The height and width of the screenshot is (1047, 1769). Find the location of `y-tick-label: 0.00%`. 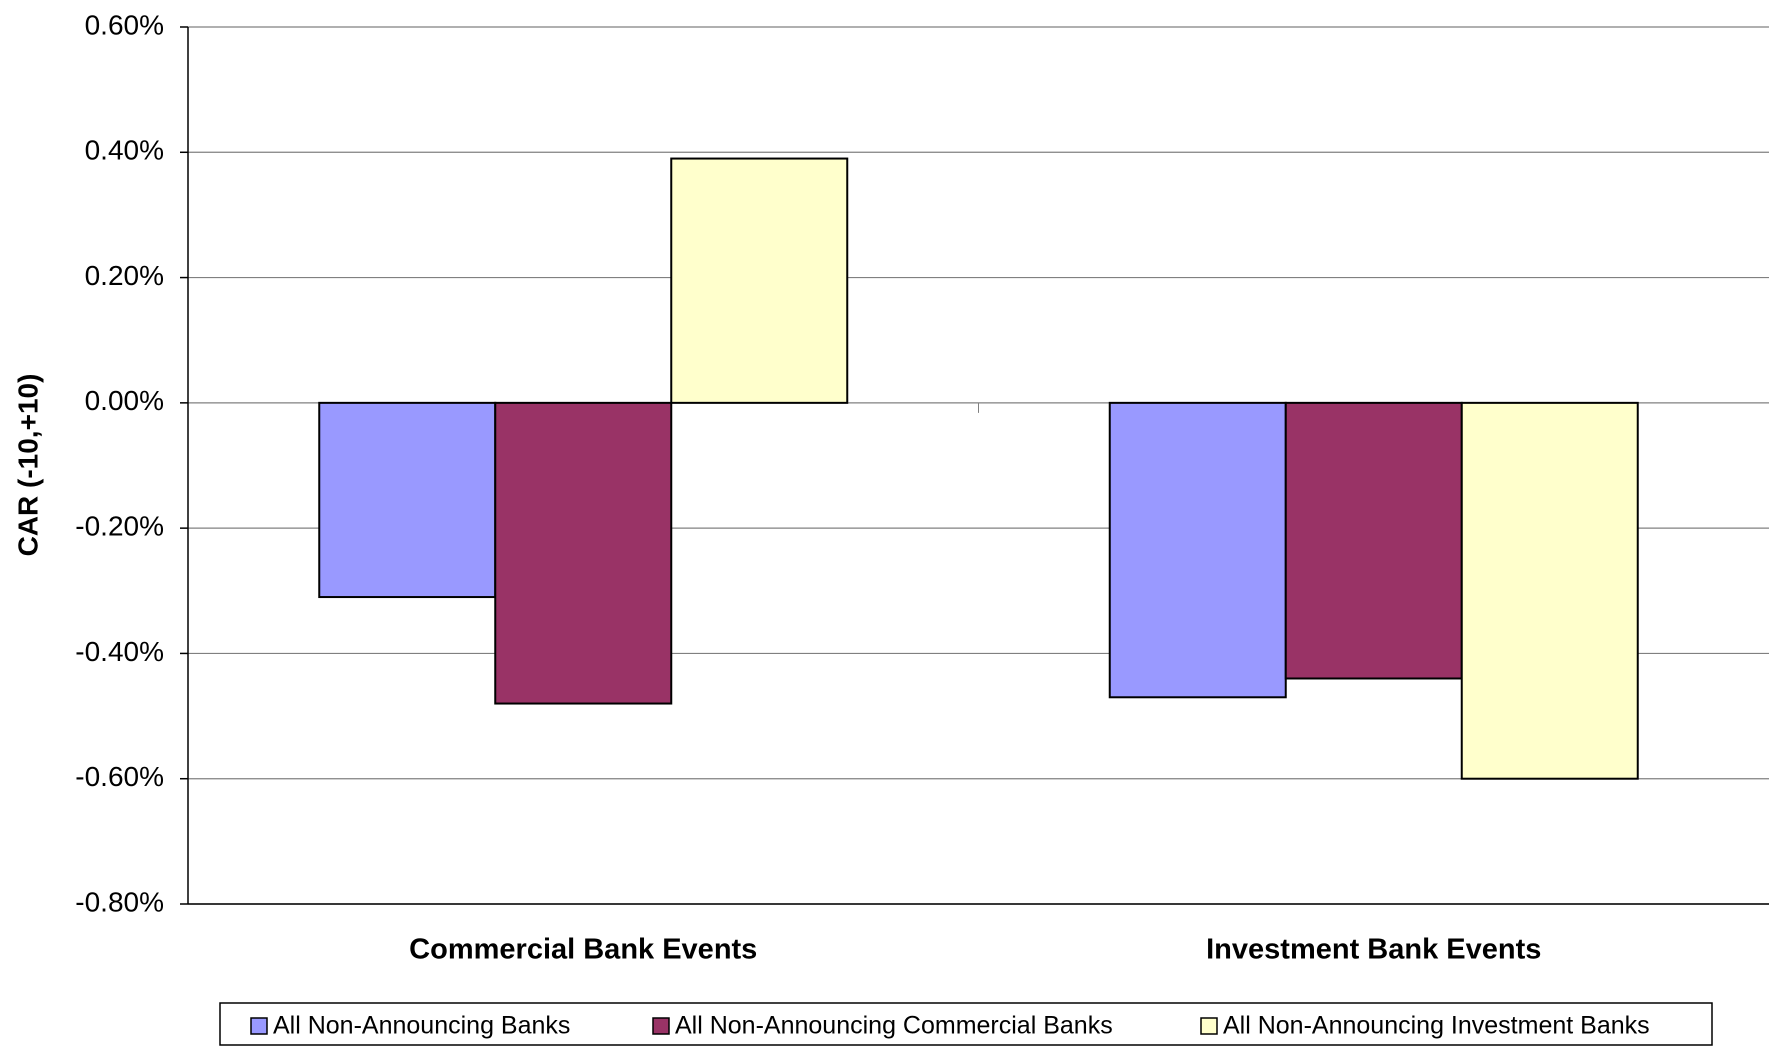

y-tick-label: 0.00% is located at coordinates (124, 400).